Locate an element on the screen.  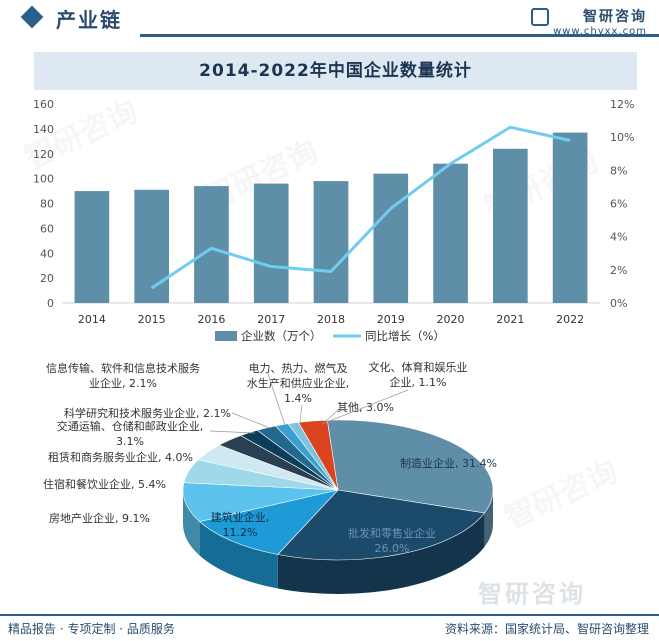
x-tick-label: 2019 is located at coordinates (391, 319).